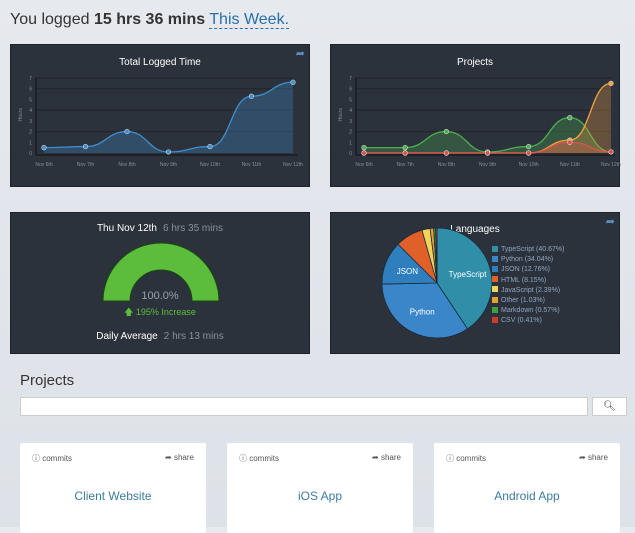 This screenshot has width=635, height=533. What do you see at coordinates (249, 20) in the screenshot?
I see `period-link: This Week.` at bounding box center [249, 20].